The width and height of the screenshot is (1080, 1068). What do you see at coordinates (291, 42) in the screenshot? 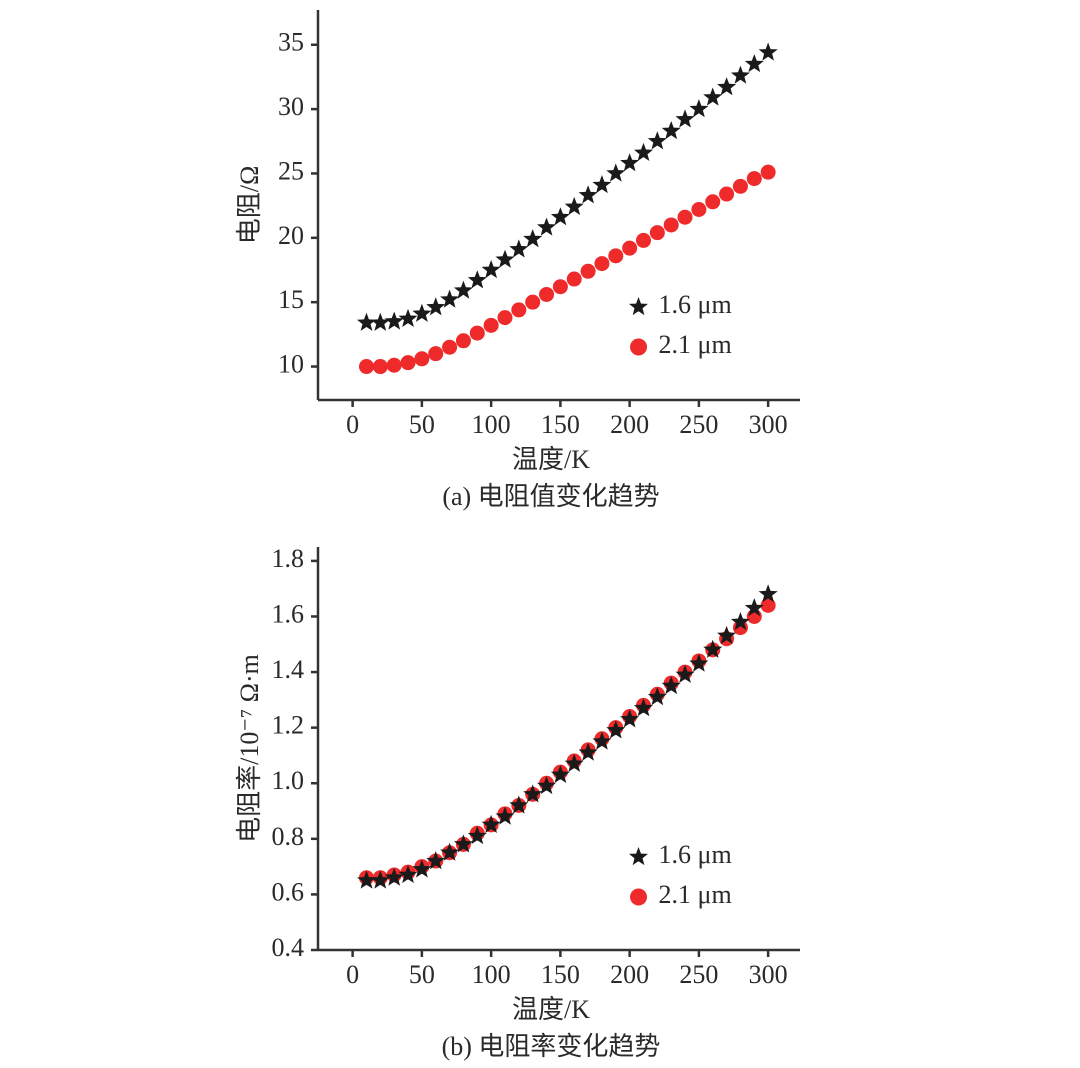
I see `y-tick-label: 35` at bounding box center [291, 42].